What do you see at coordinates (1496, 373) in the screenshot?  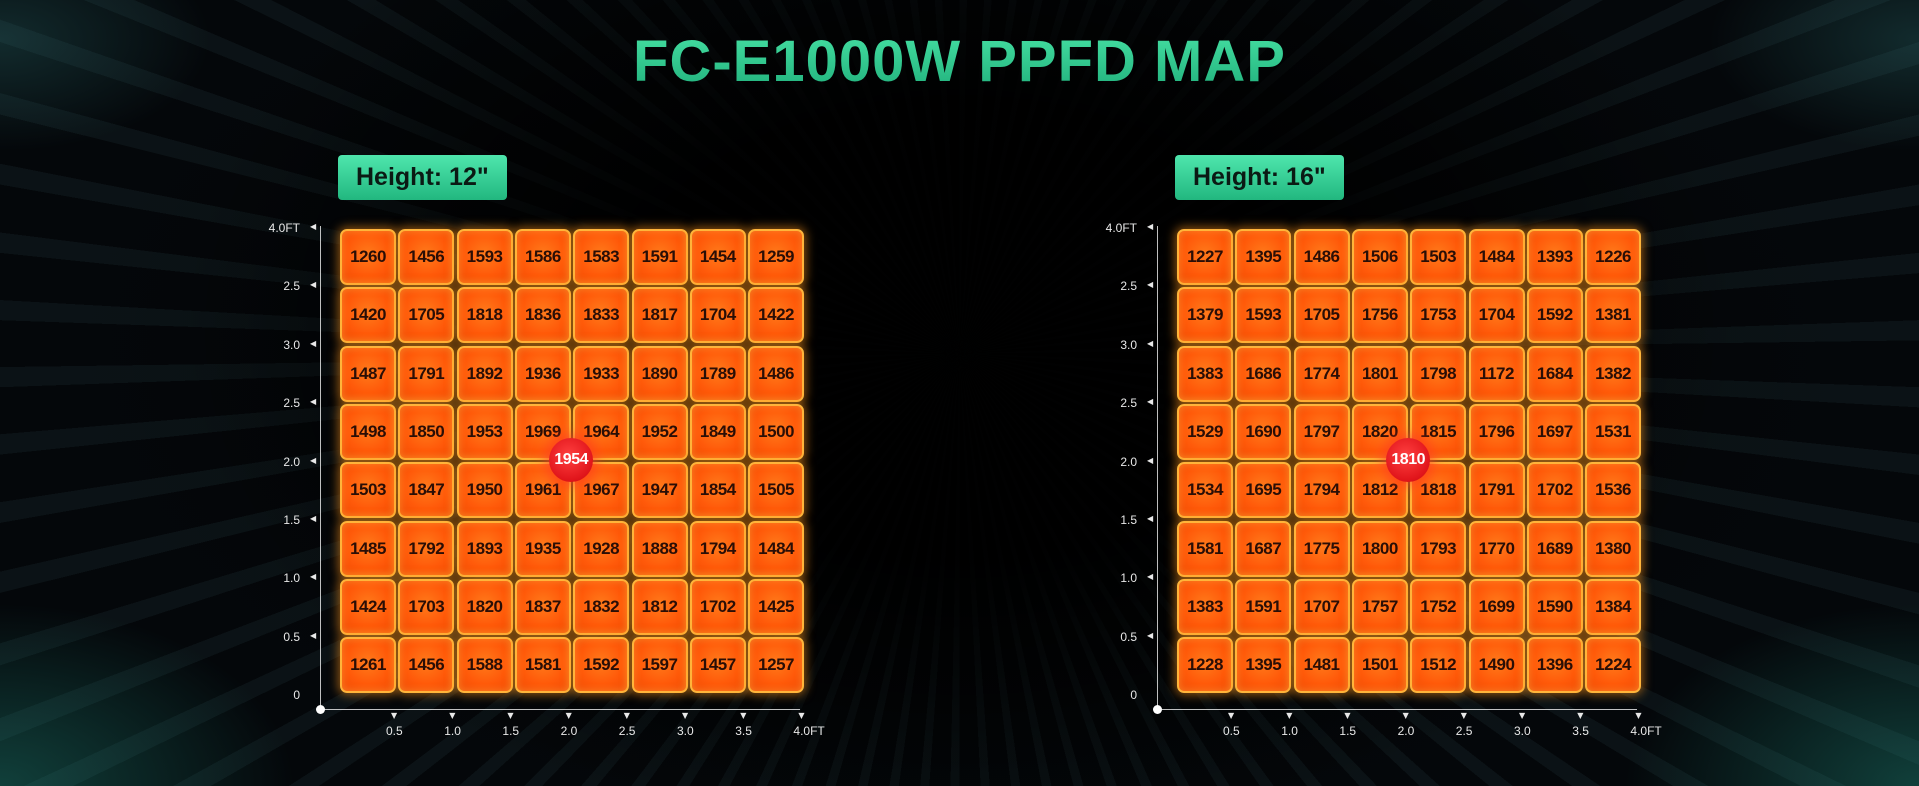 I see `ppfd-cell: 1172` at bounding box center [1496, 373].